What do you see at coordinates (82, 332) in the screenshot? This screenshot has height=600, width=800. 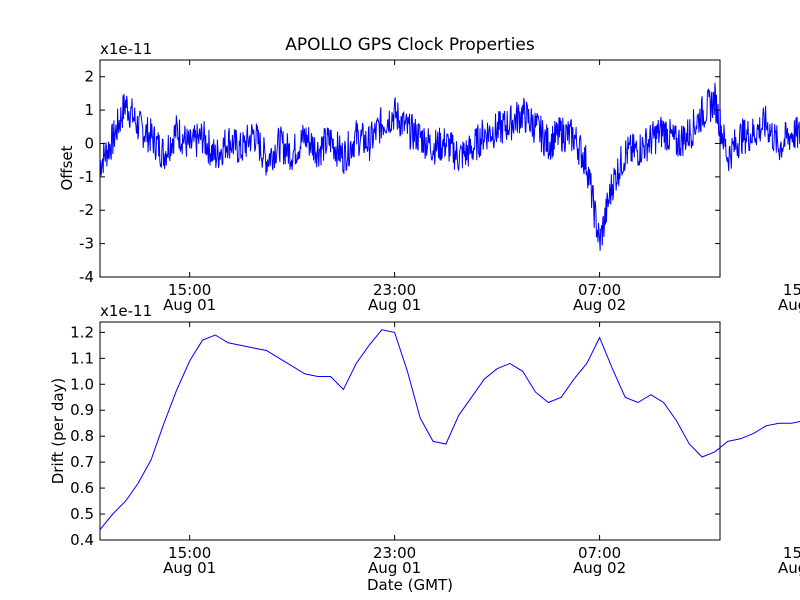 I see `drift-y-tick-label: 1.2` at bounding box center [82, 332].